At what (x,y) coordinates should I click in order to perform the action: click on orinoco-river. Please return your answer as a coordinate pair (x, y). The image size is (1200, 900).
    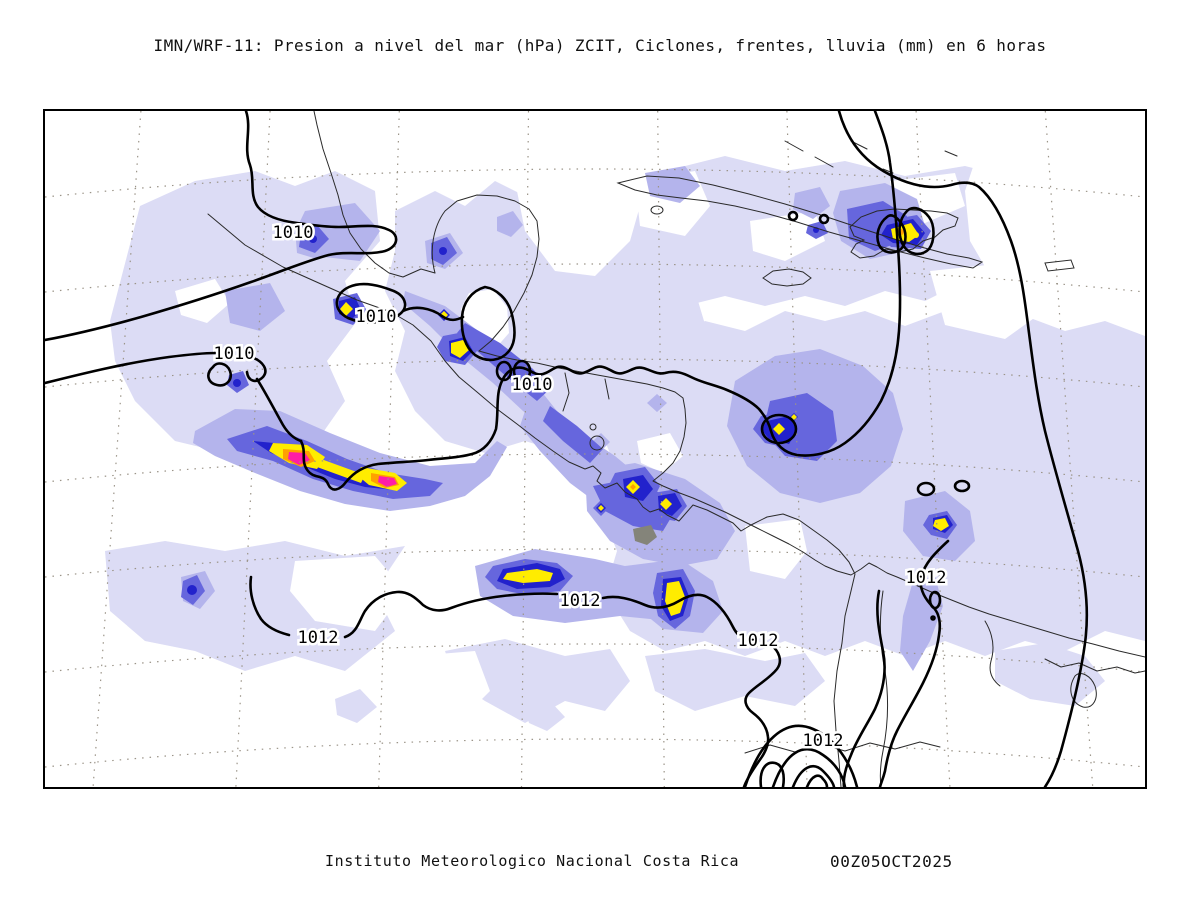
    Looking at the image, I should click on (842, 747).